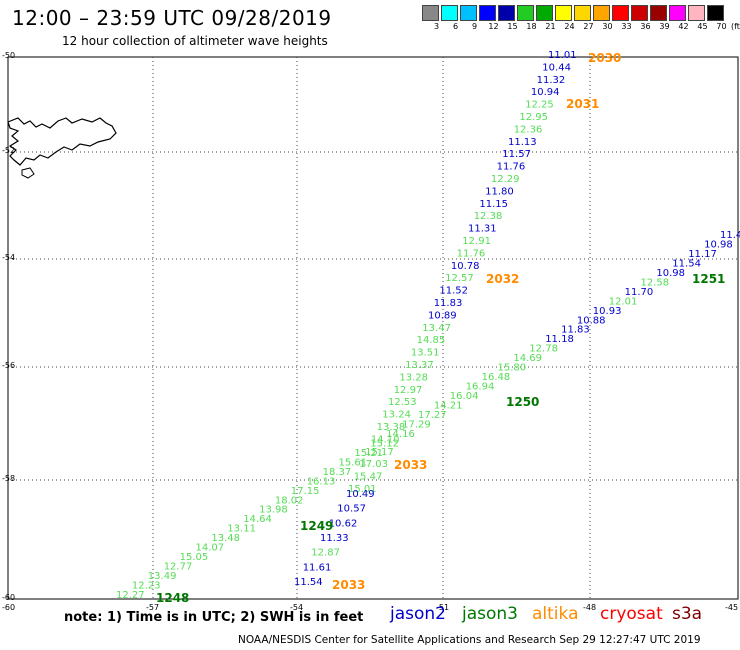 The image size is (740, 650). Describe the element at coordinates (9, 597) in the screenshot. I see `latitude-label: -60` at that location.